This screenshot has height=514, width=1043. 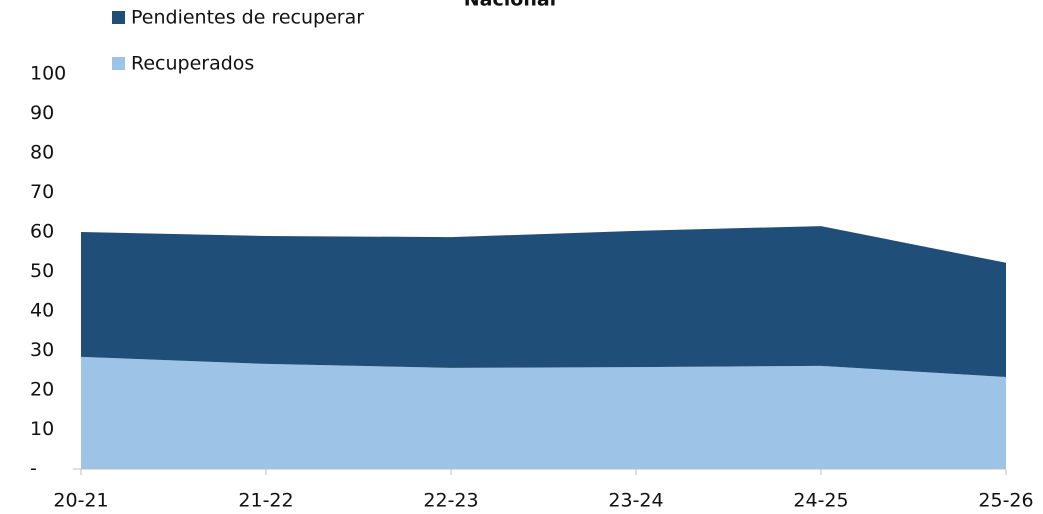 What do you see at coordinates (48, 74) in the screenshot?
I see `y-tick-label: 100` at bounding box center [48, 74].